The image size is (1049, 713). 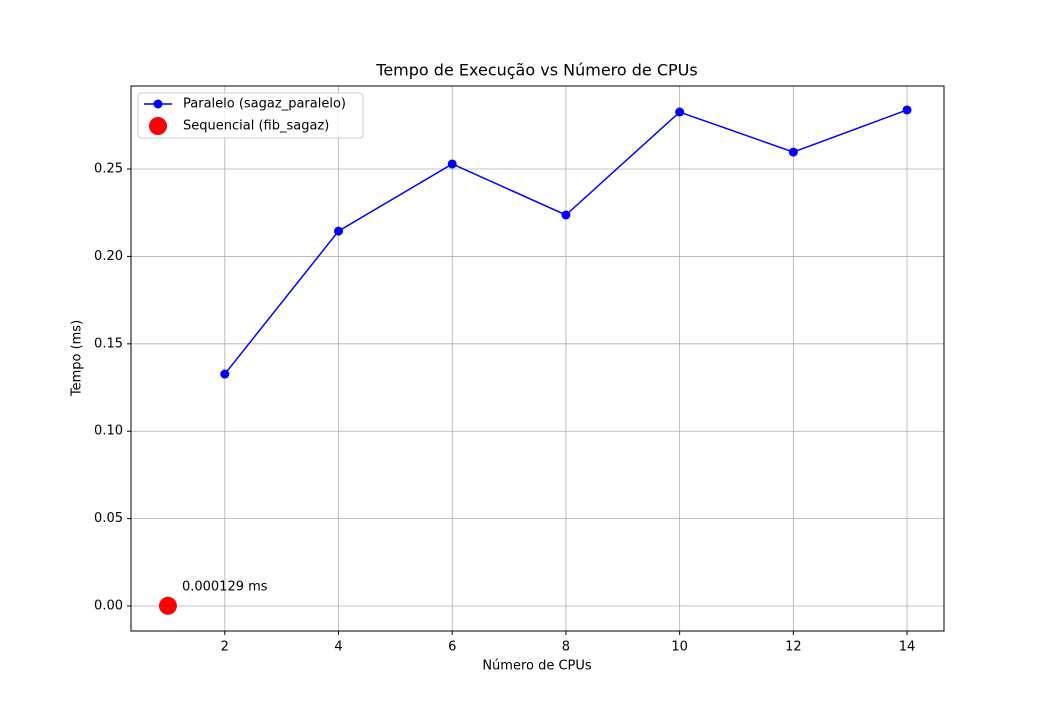 I want to click on y-tick-label: 0.00, so click(x=108, y=606).